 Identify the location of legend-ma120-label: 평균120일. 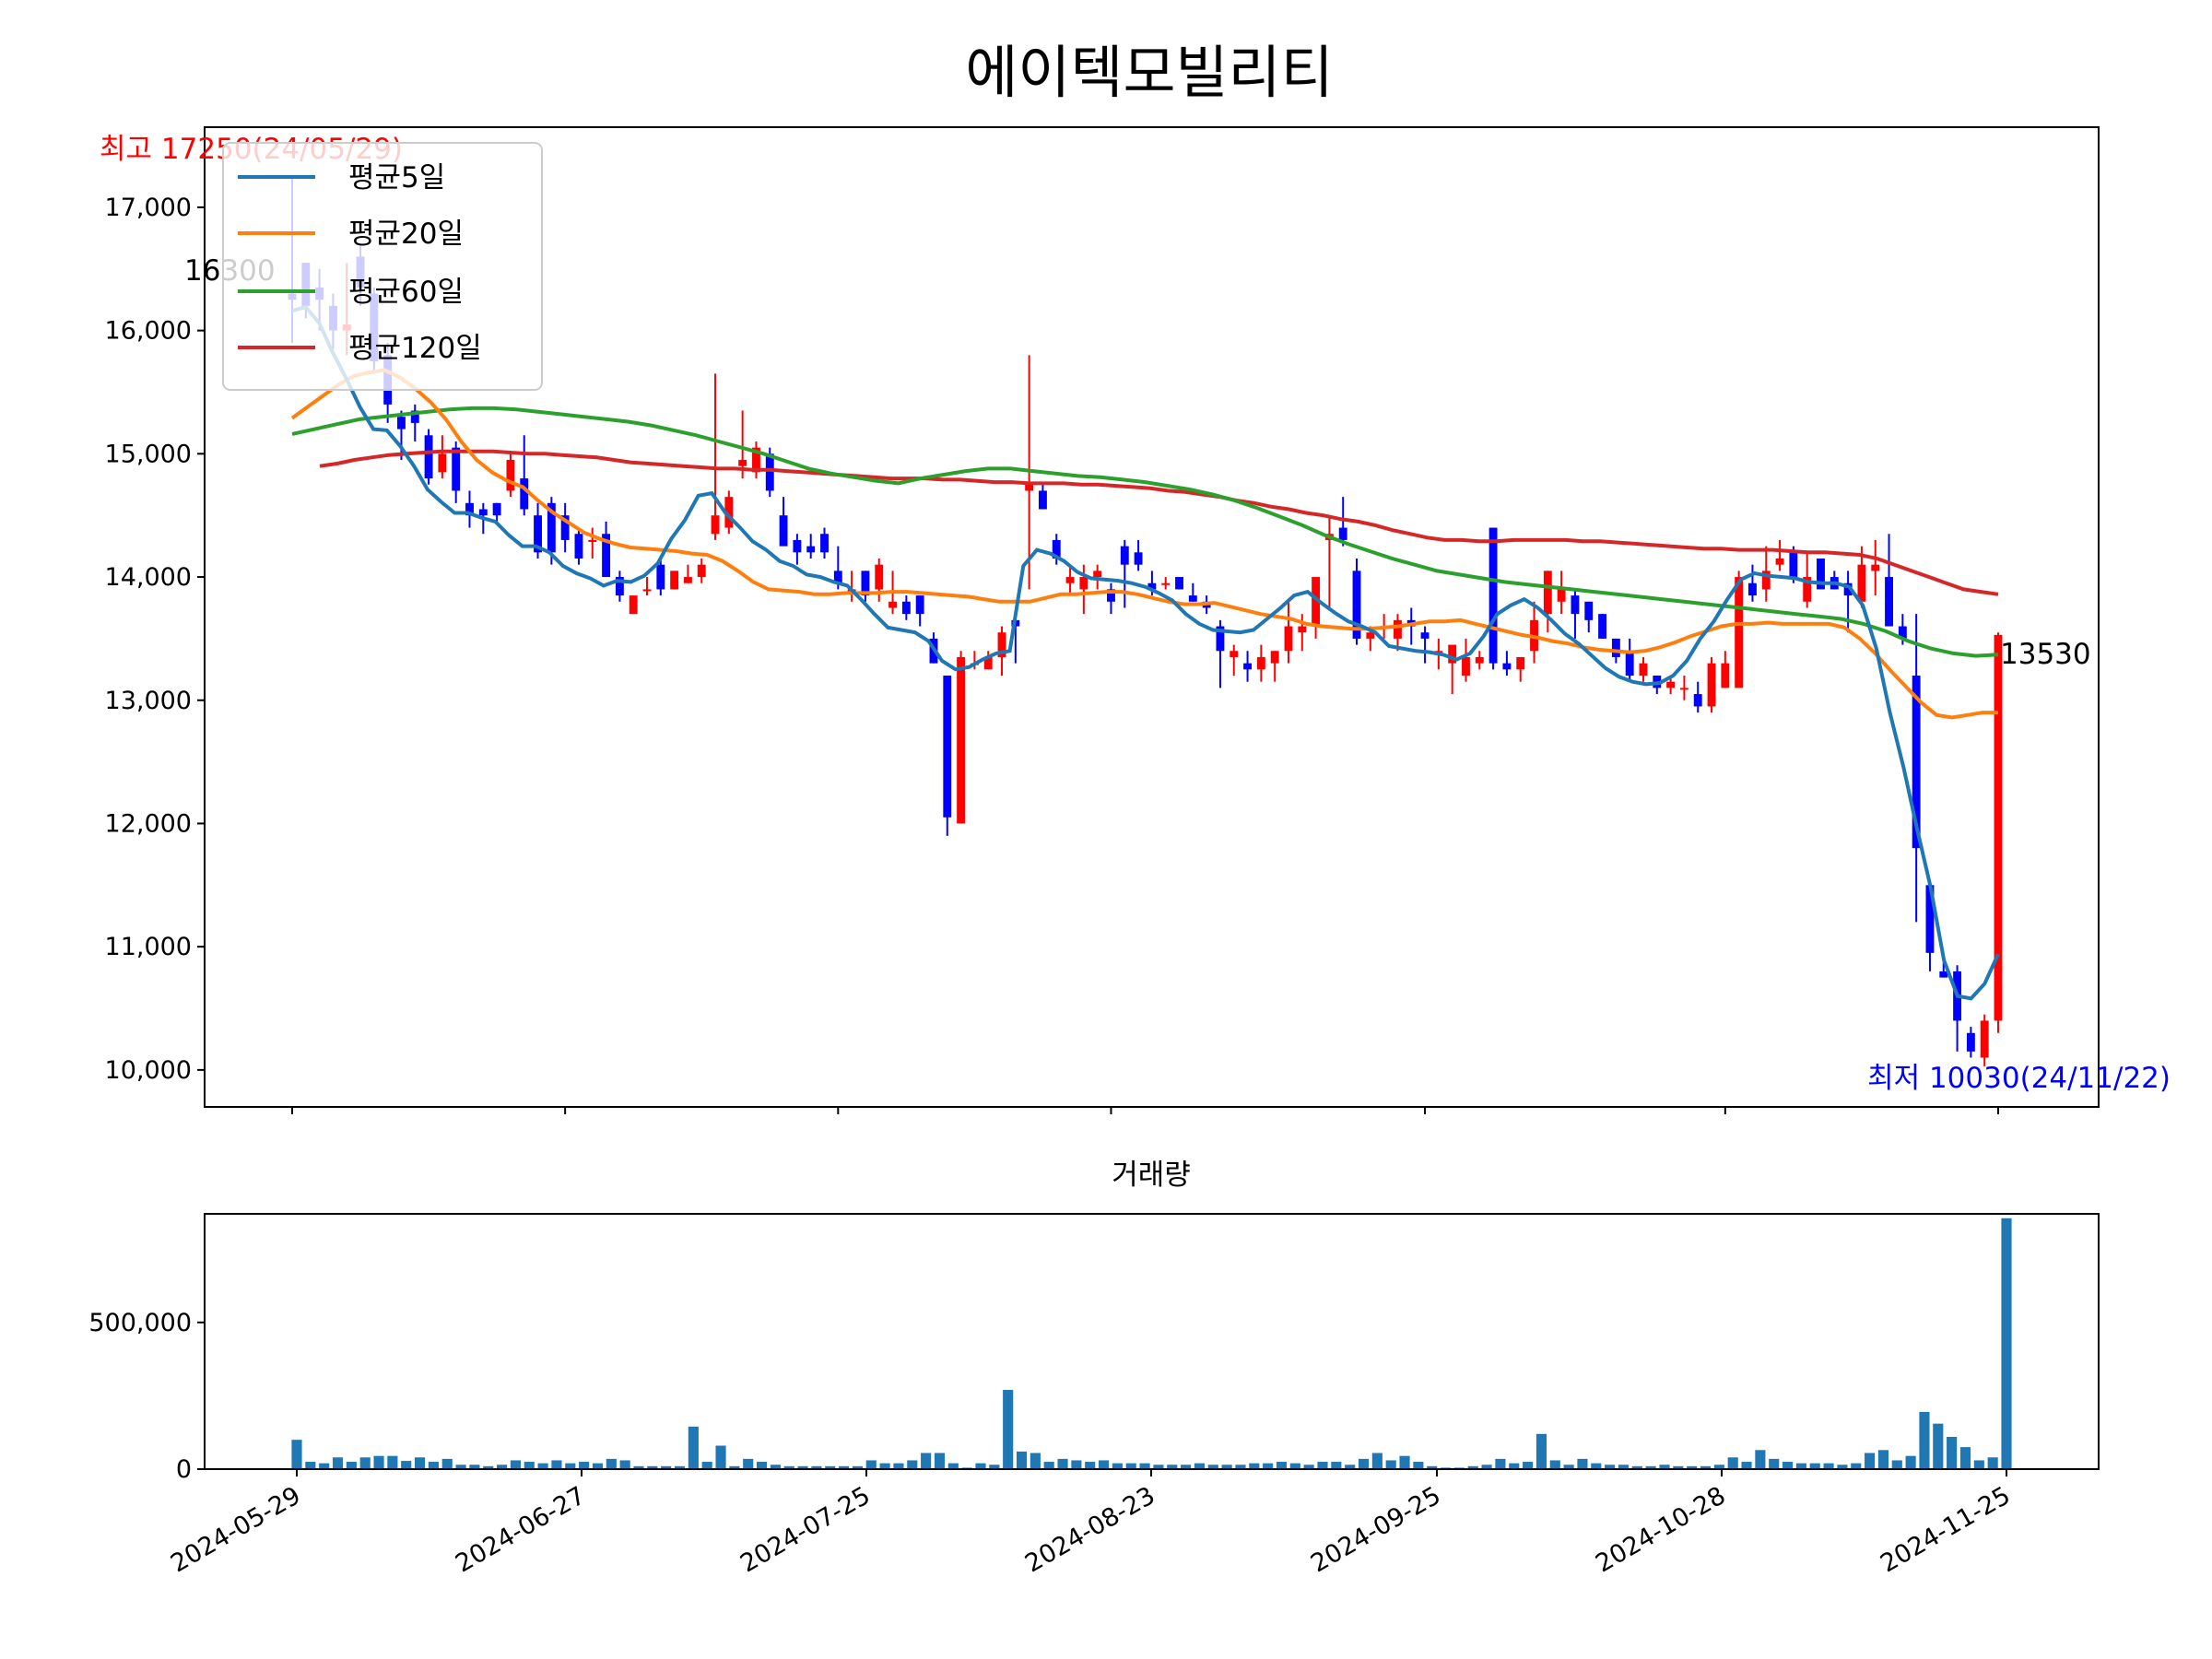
(415, 348).